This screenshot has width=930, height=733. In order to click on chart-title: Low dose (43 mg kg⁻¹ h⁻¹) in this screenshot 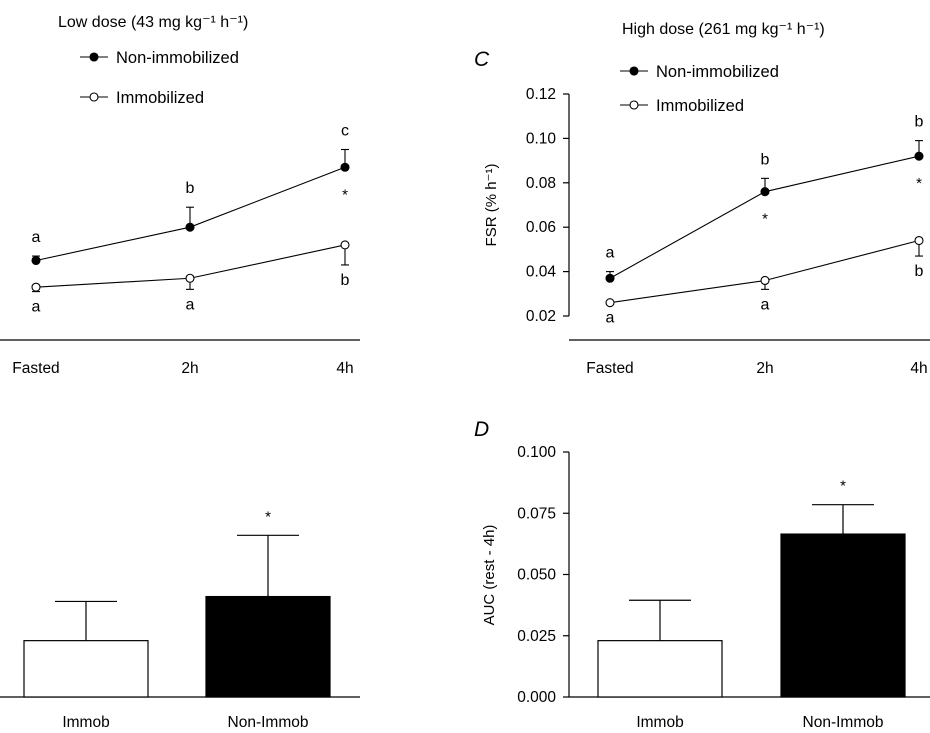, I will do `click(153, 22)`.